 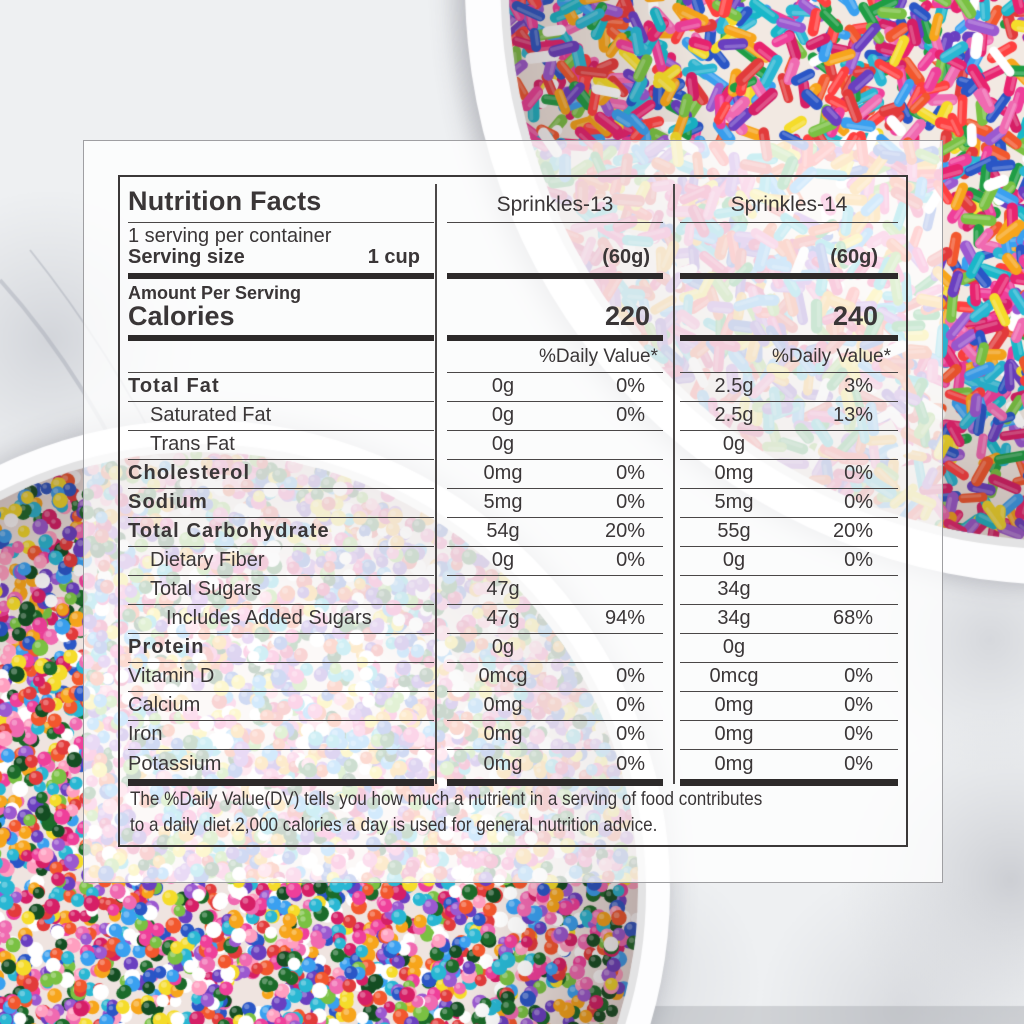 I want to click on nutrient-amount: 54g, so click(x=503, y=530).